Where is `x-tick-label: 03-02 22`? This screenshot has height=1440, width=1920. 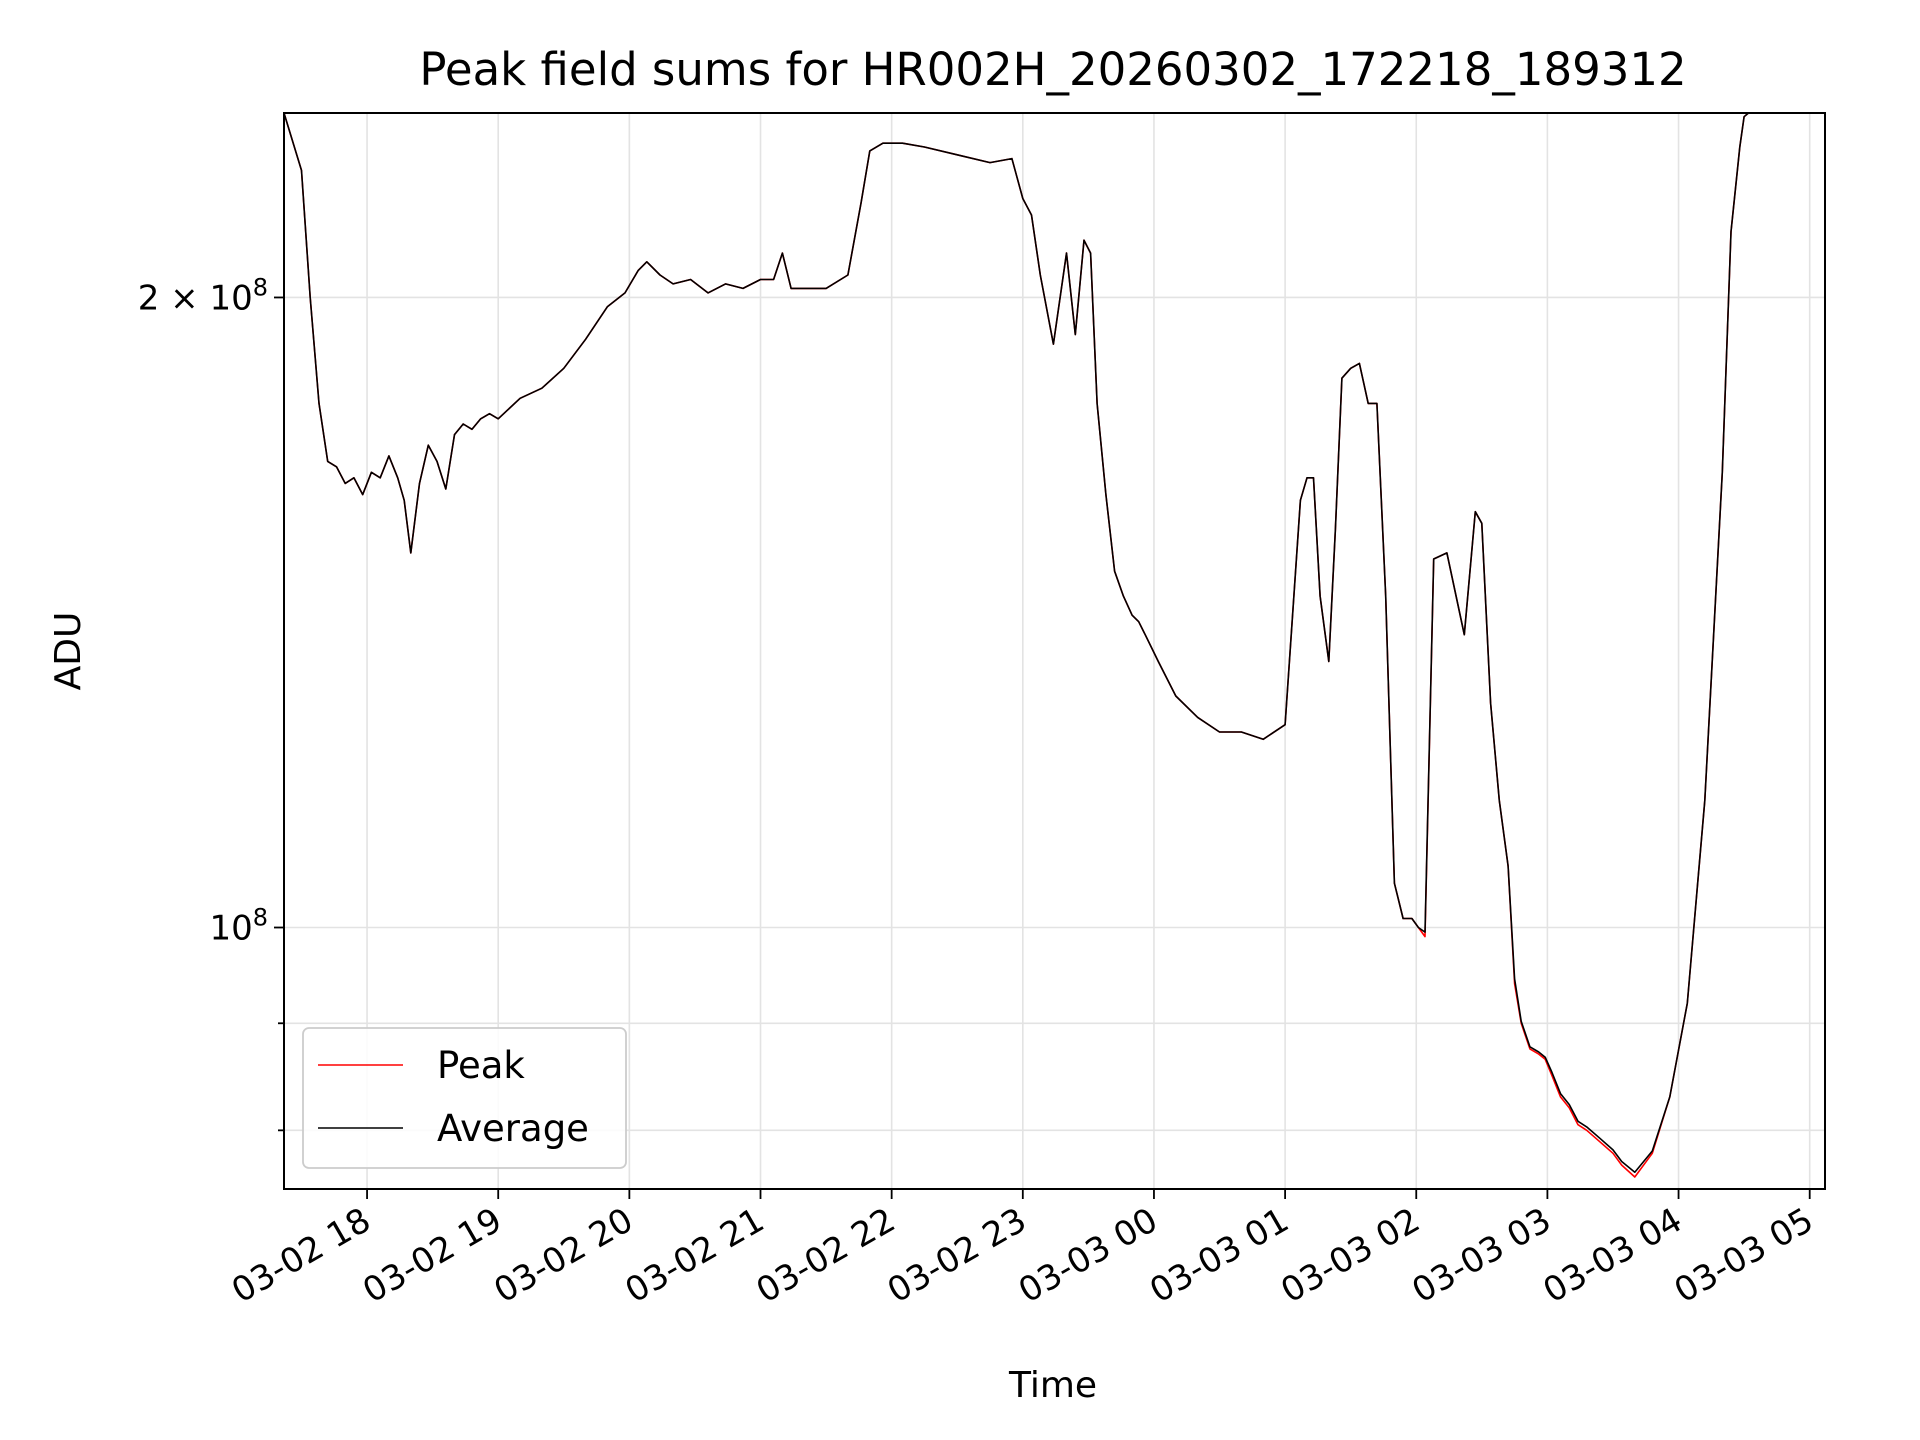
x-tick-label: 03-02 22 is located at coordinates (826, 1255).